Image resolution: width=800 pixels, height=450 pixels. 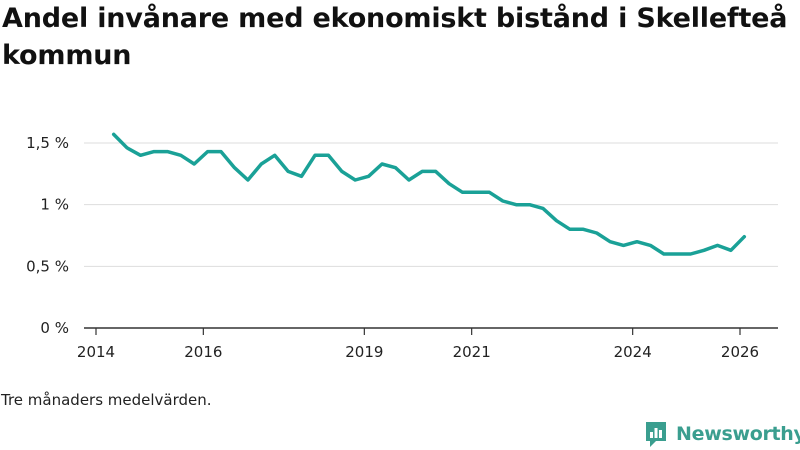 What do you see at coordinates (656, 434) in the screenshot?
I see `newsworthy-logo-icon` at bounding box center [656, 434].